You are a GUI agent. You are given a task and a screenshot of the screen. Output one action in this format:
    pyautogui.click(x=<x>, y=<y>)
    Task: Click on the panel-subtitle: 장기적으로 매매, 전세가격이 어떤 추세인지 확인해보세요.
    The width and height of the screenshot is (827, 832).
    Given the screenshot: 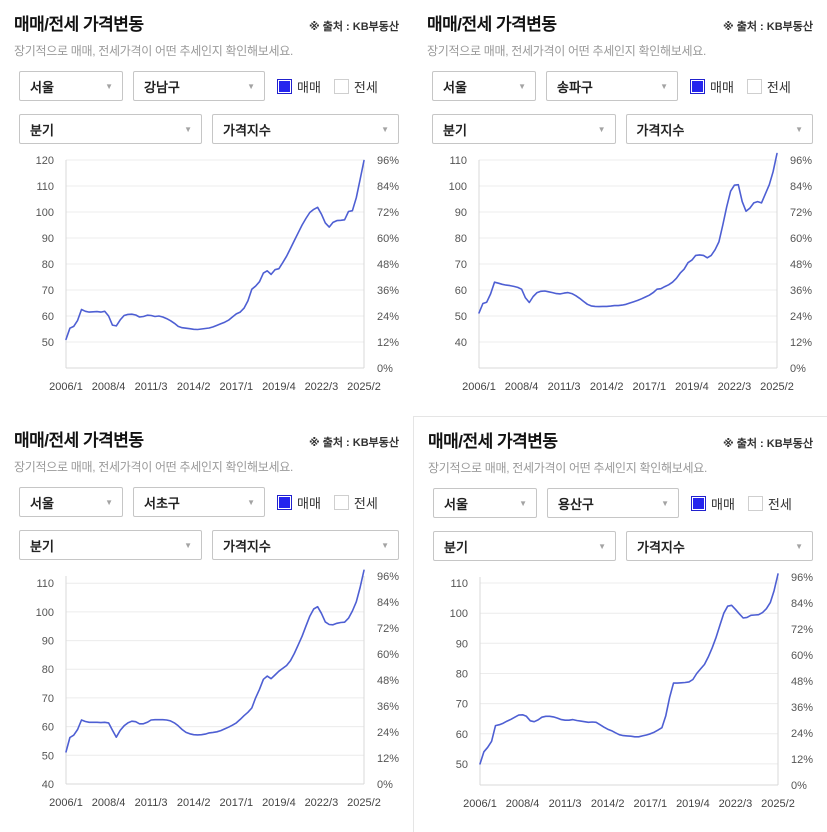 What is the action you would take?
    pyautogui.click(x=568, y=468)
    